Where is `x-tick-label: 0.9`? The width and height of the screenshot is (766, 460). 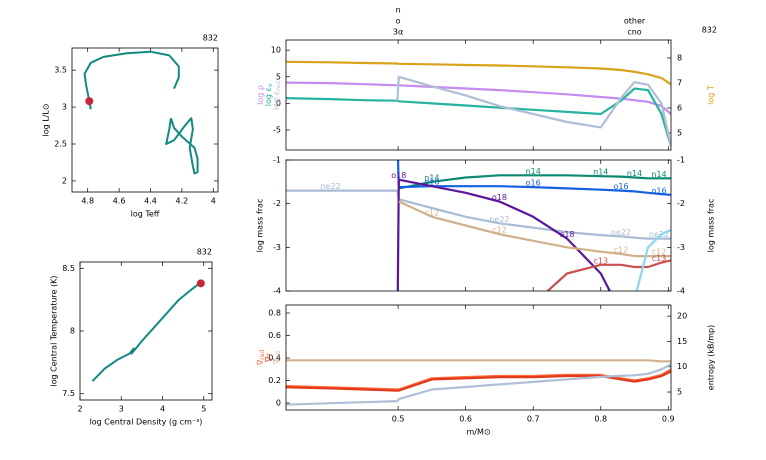
x-tick-label: 0.9 is located at coordinates (668, 419).